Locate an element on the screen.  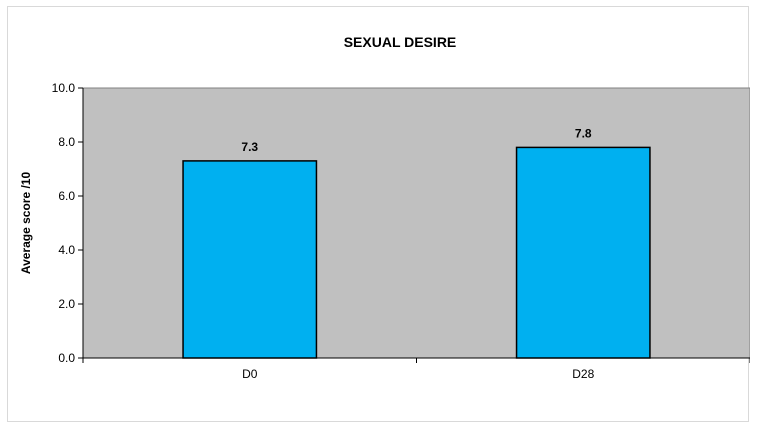
data-label-d0: 7.3 is located at coordinates (249, 147).